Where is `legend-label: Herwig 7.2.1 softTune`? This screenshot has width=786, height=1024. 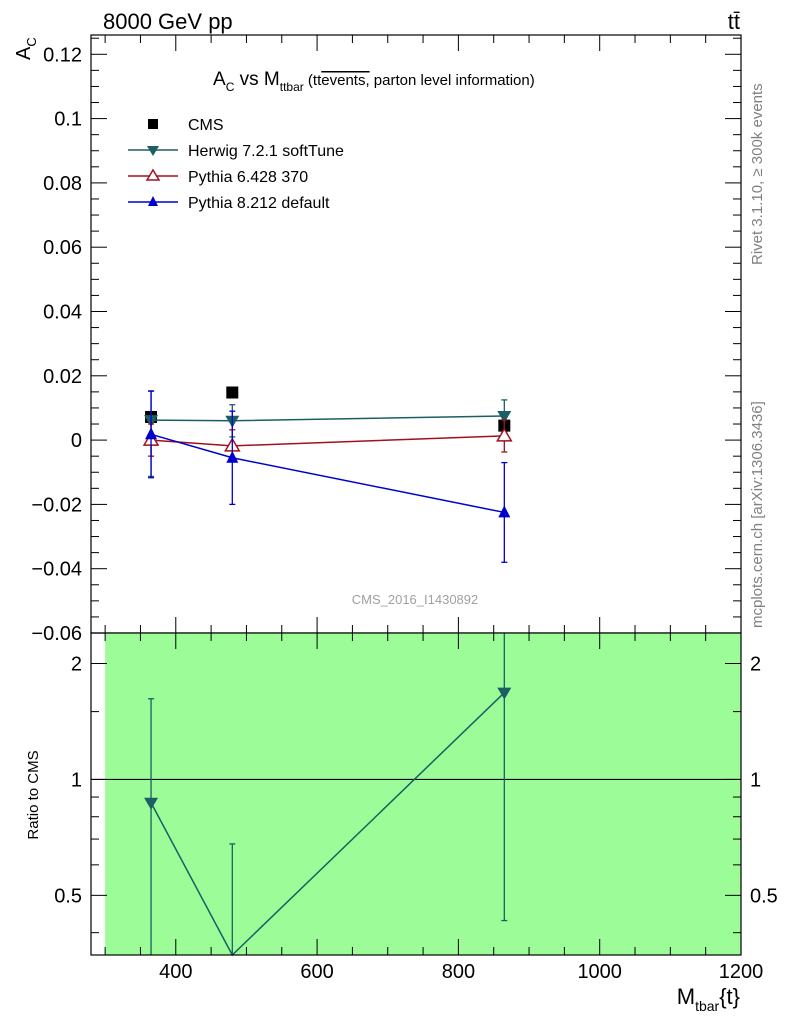
legend-label: Herwig 7.2.1 softTune is located at coordinates (266, 151).